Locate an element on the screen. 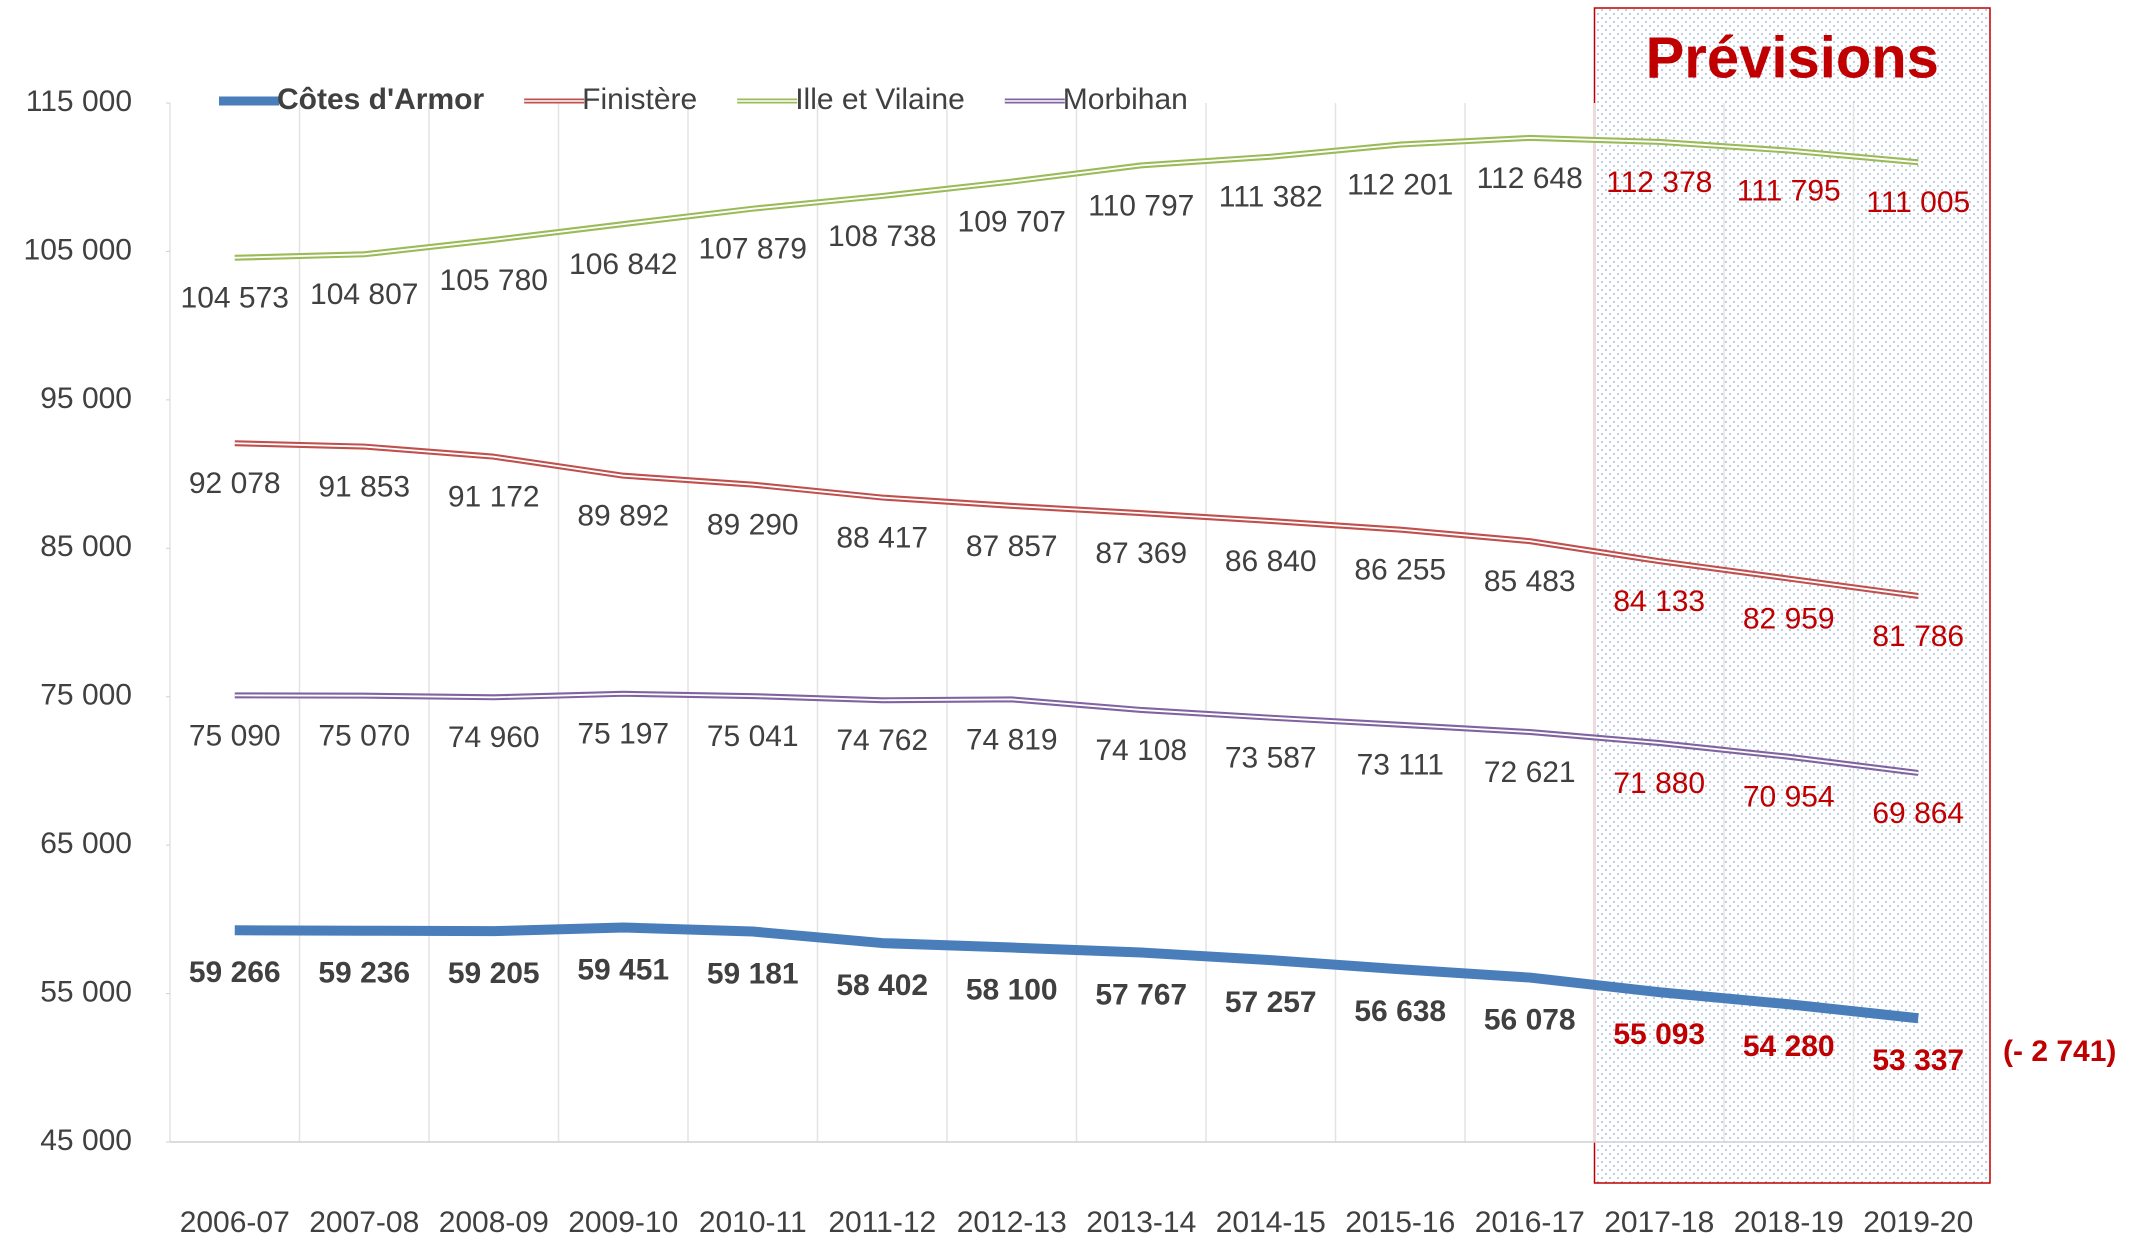  data-label: 58 402 is located at coordinates (882, 985).